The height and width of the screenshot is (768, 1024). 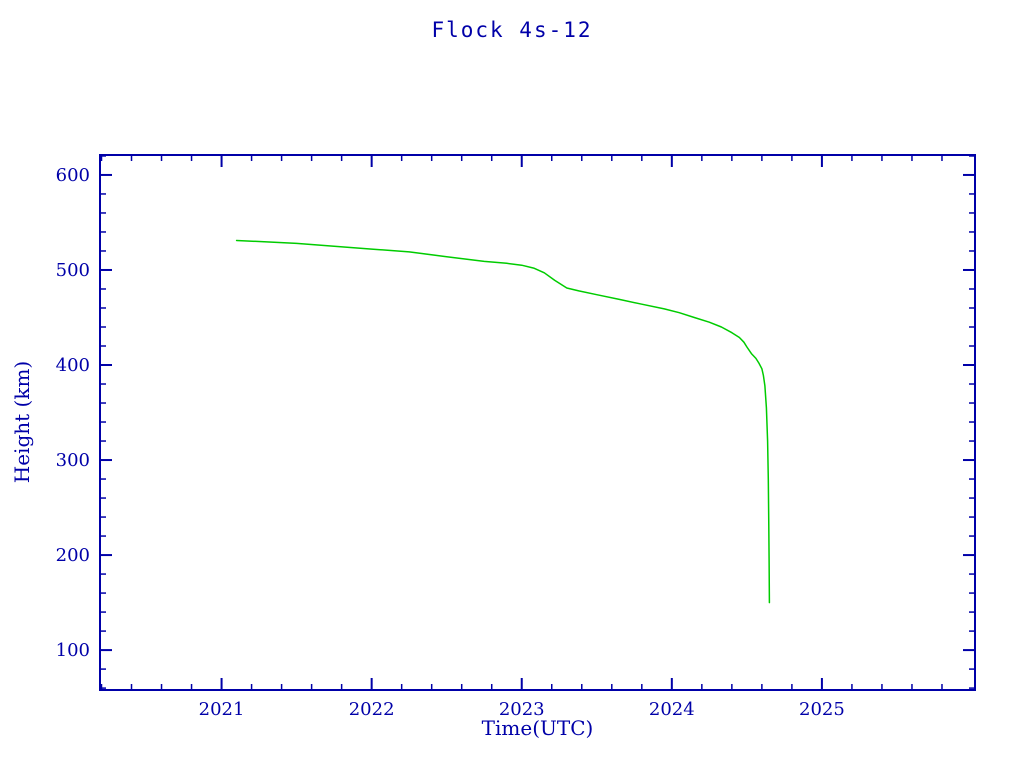 I want to click on x-axis-label: Time(UTC), so click(x=537, y=728).